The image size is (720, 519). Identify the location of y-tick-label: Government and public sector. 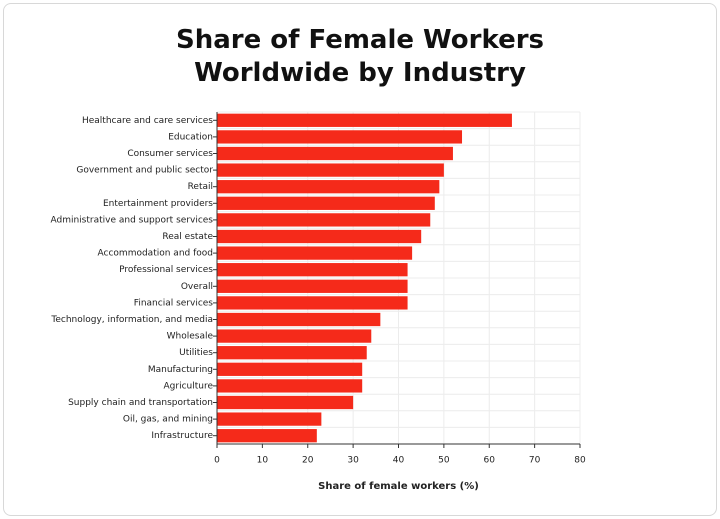
(144, 171).